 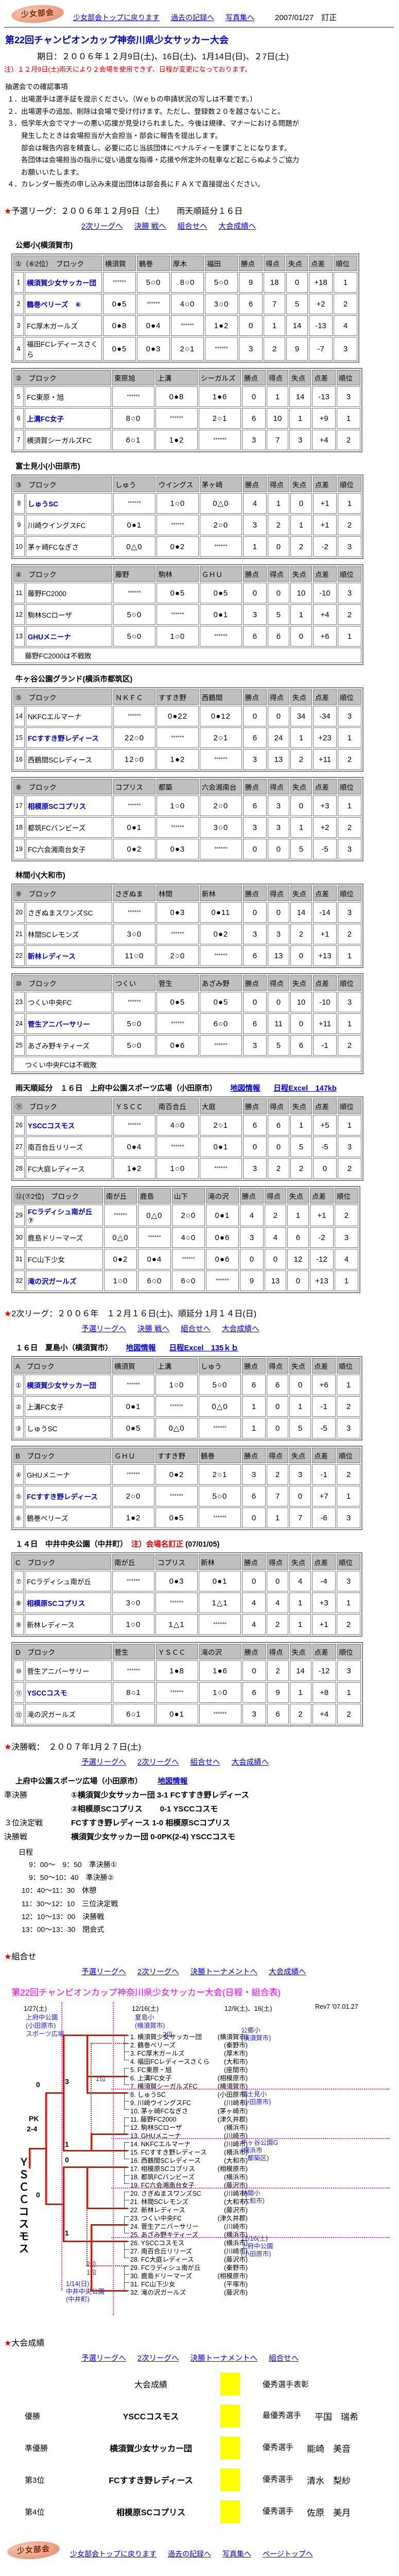 I want to click on prelim-nav-link: 組合せへ, so click(x=192, y=227).